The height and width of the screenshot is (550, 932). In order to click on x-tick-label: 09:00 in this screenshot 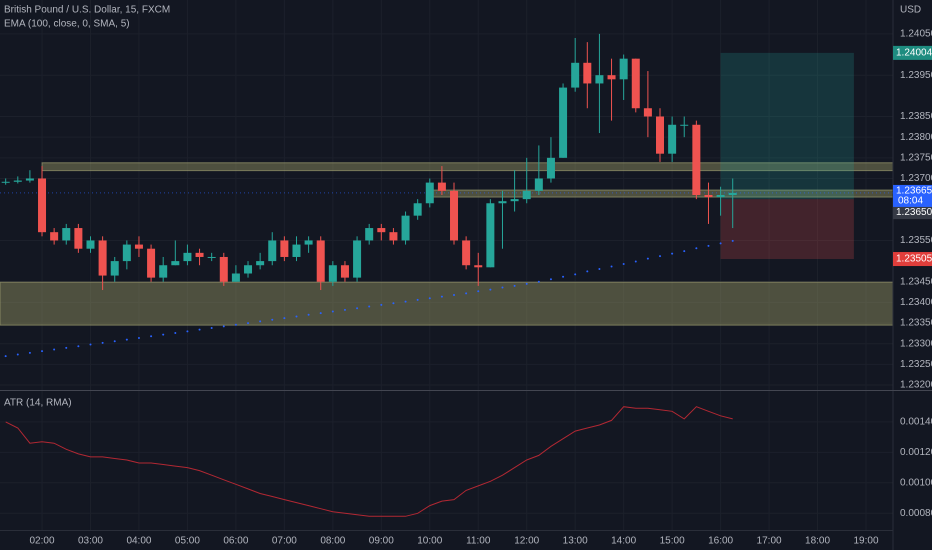, I will do `click(381, 541)`.